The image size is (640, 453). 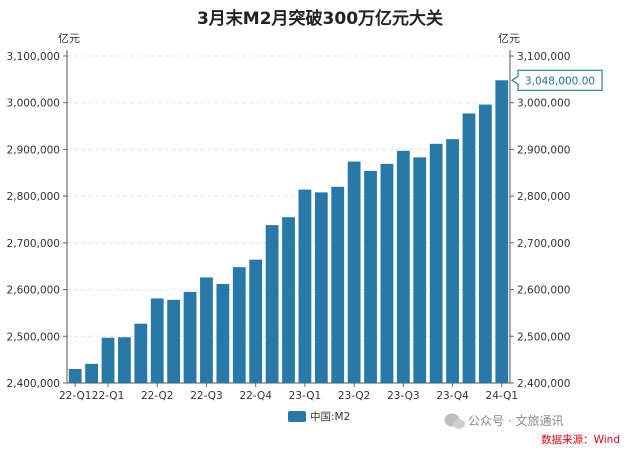 What do you see at coordinates (33, 150) in the screenshot?
I see `y-tick-label-left: 2,900,000` at bounding box center [33, 150].